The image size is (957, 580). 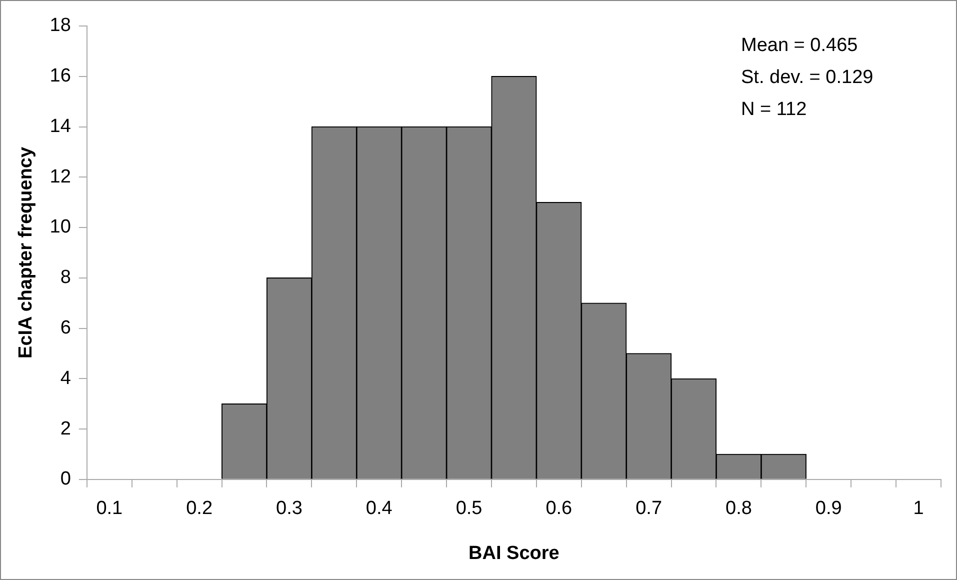 What do you see at coordinates (60, 177) in the screenshot?
I see `y-tick-label: 12` at bounding box center [60, 177].